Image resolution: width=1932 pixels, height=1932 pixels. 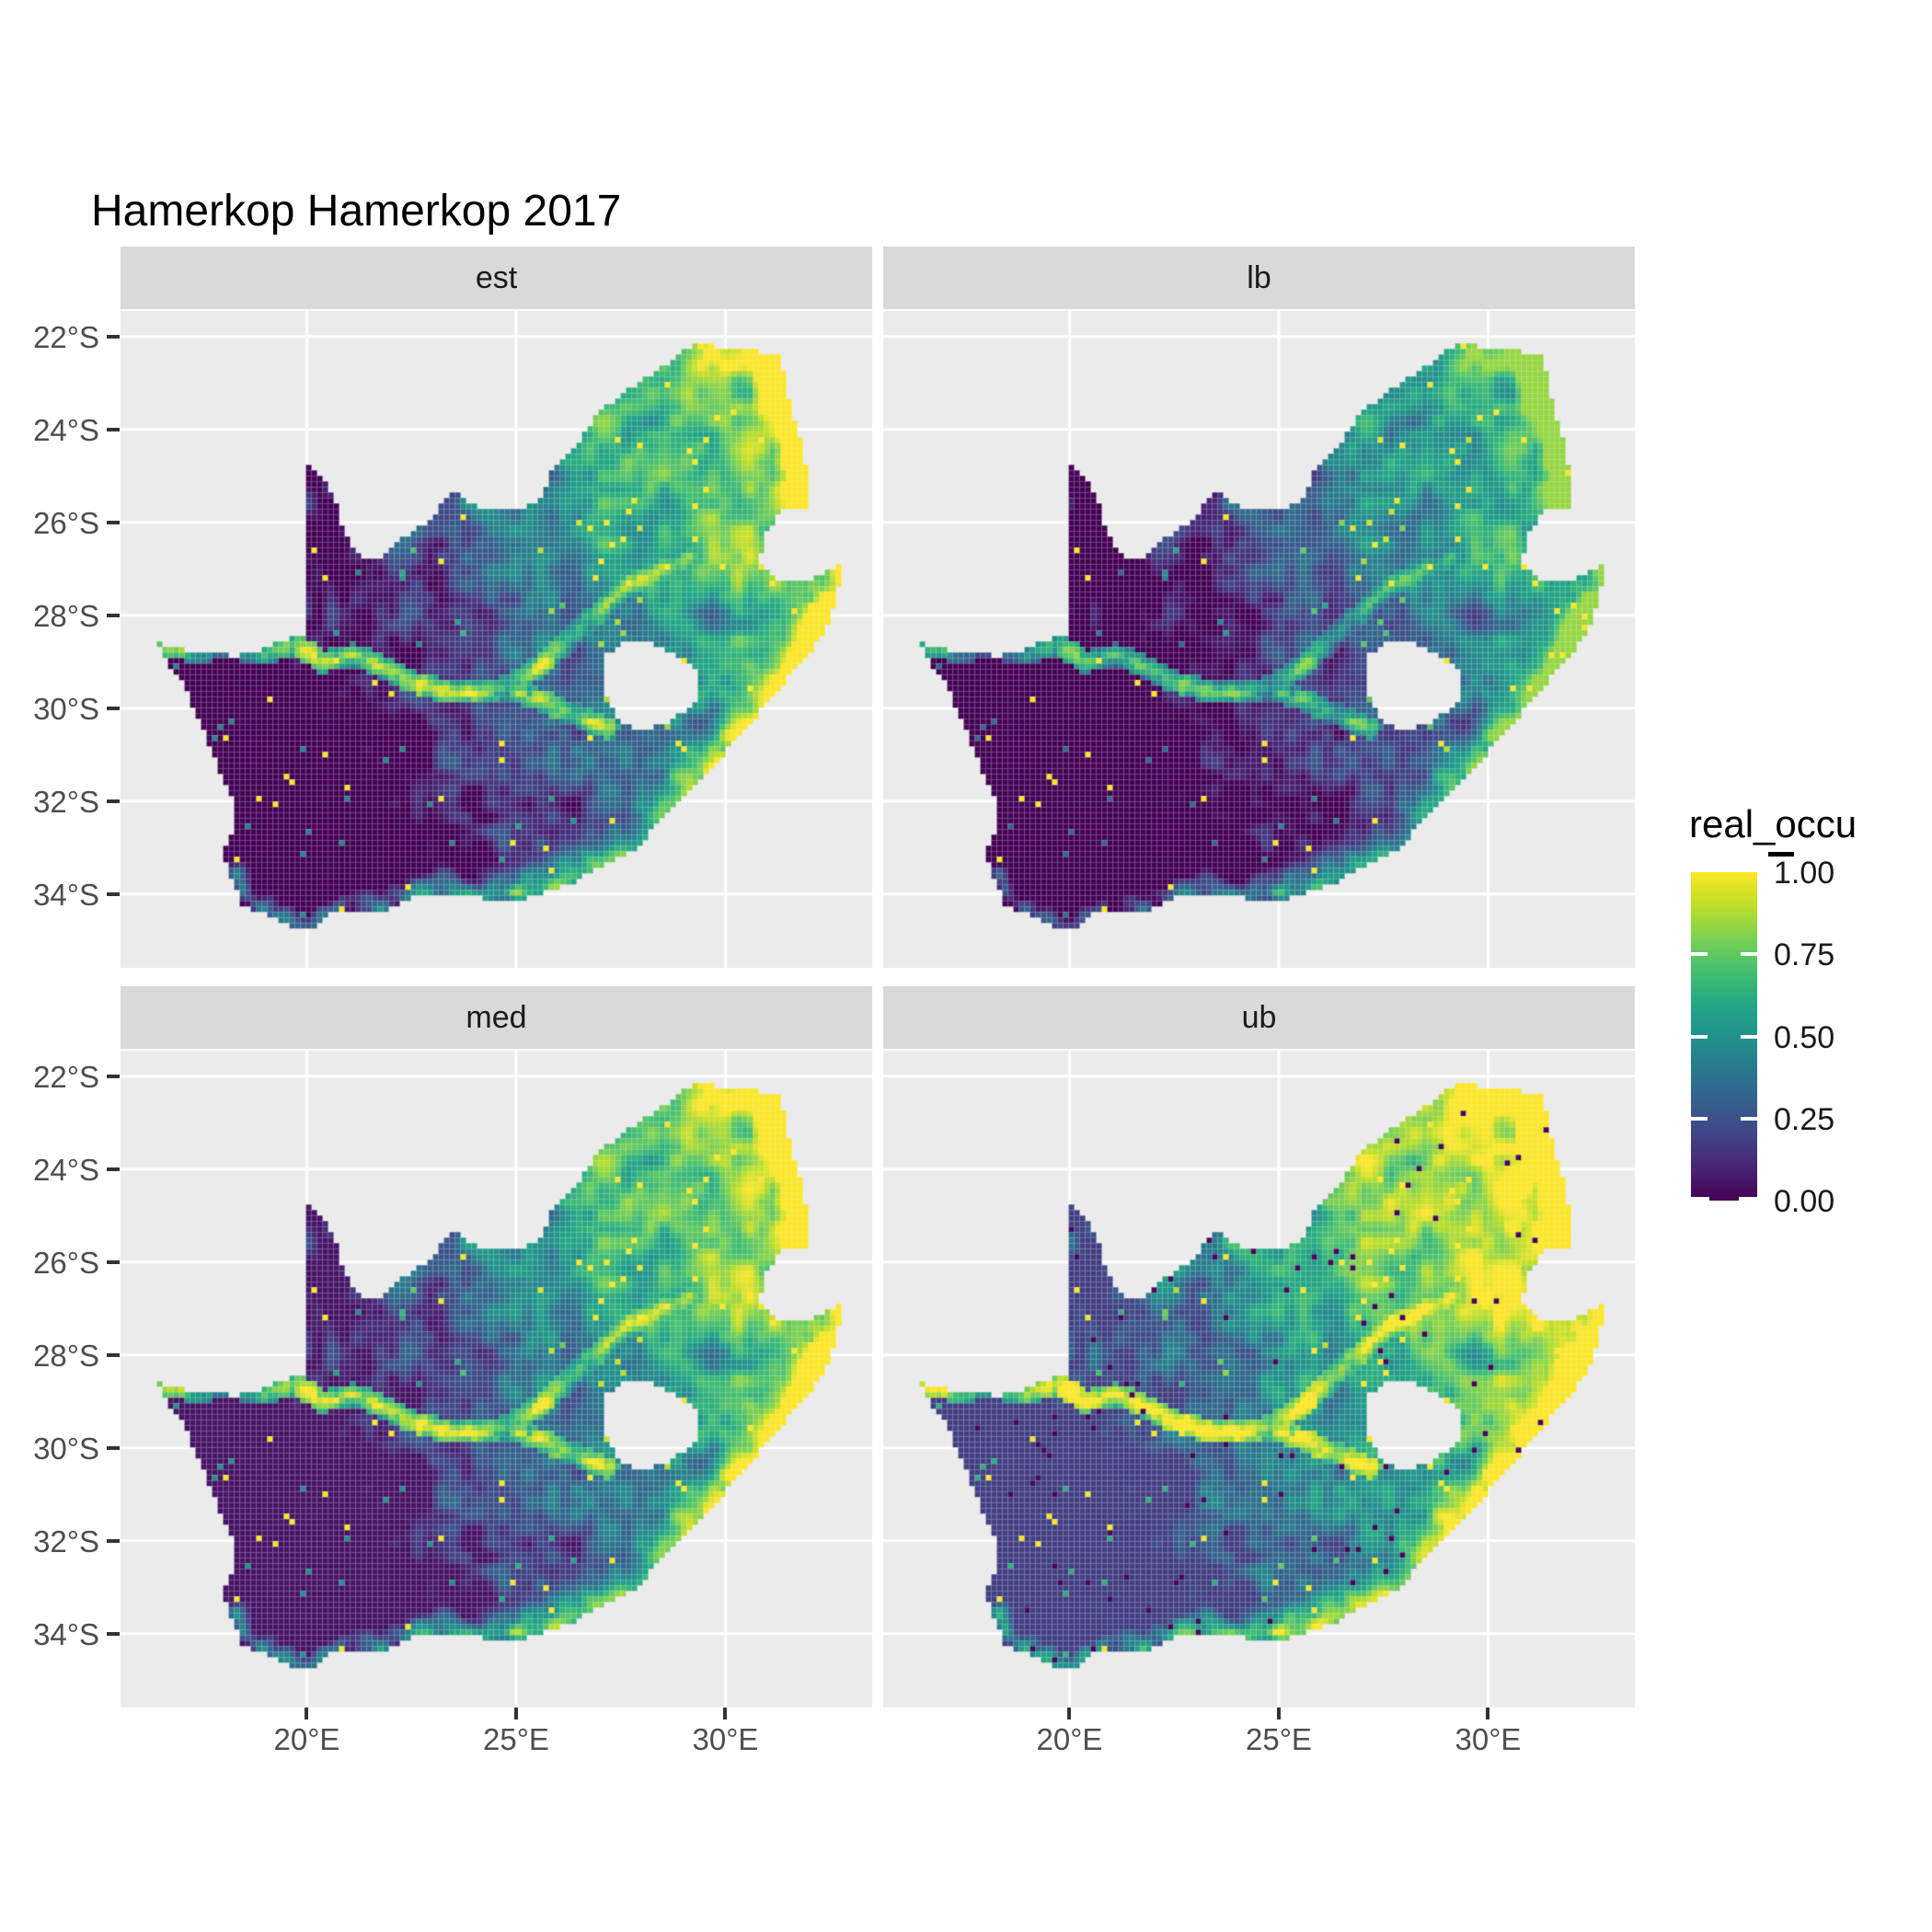 I want to click on facet-strip-label-ub: ub, so click(x=1259, y=1018).